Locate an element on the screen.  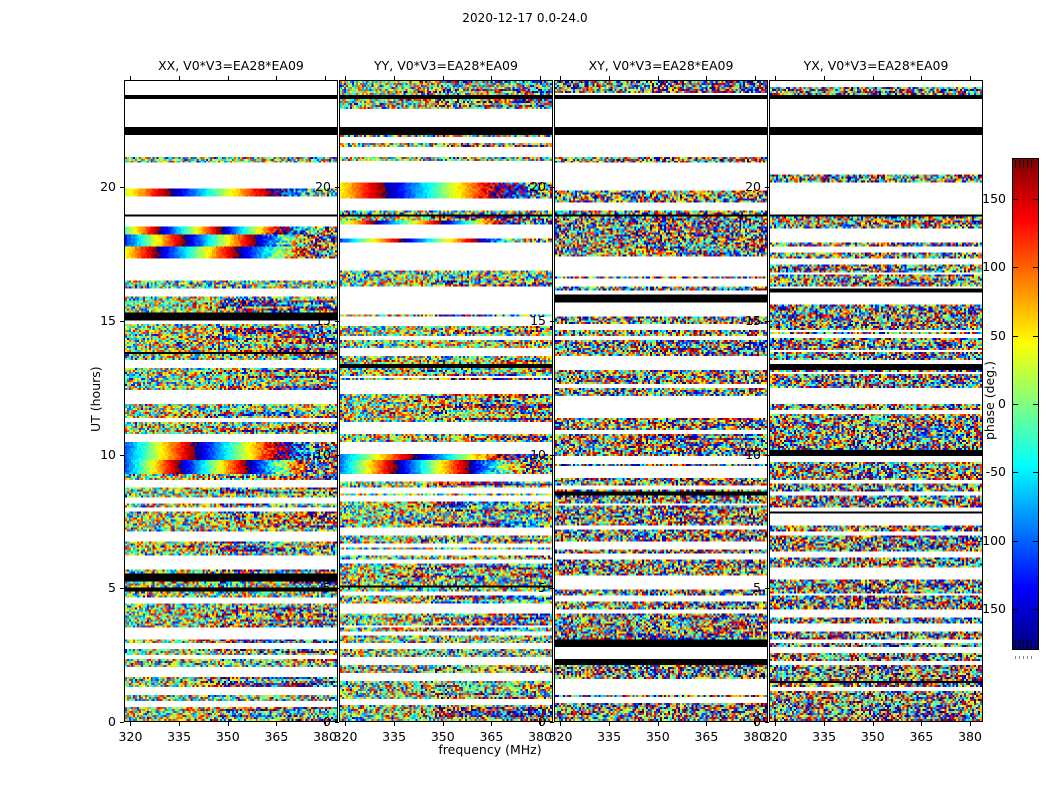
colorbar-tick-label: -150 is located at coordinates (991, 608).